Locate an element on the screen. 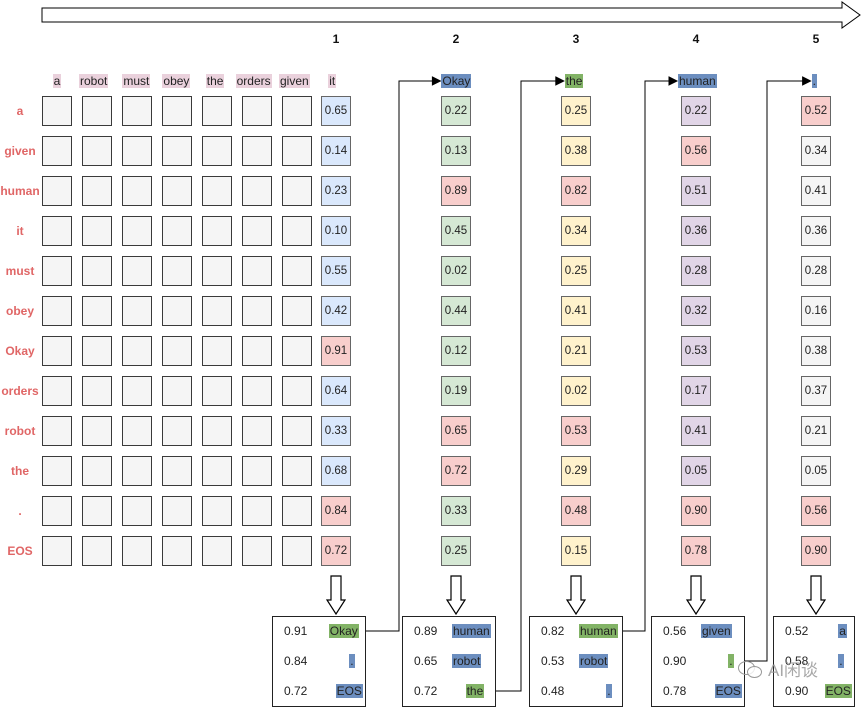 The height and width of the screenshot is (707, 862). prob-cell: 0.32 is located at coordinates (696, 311).